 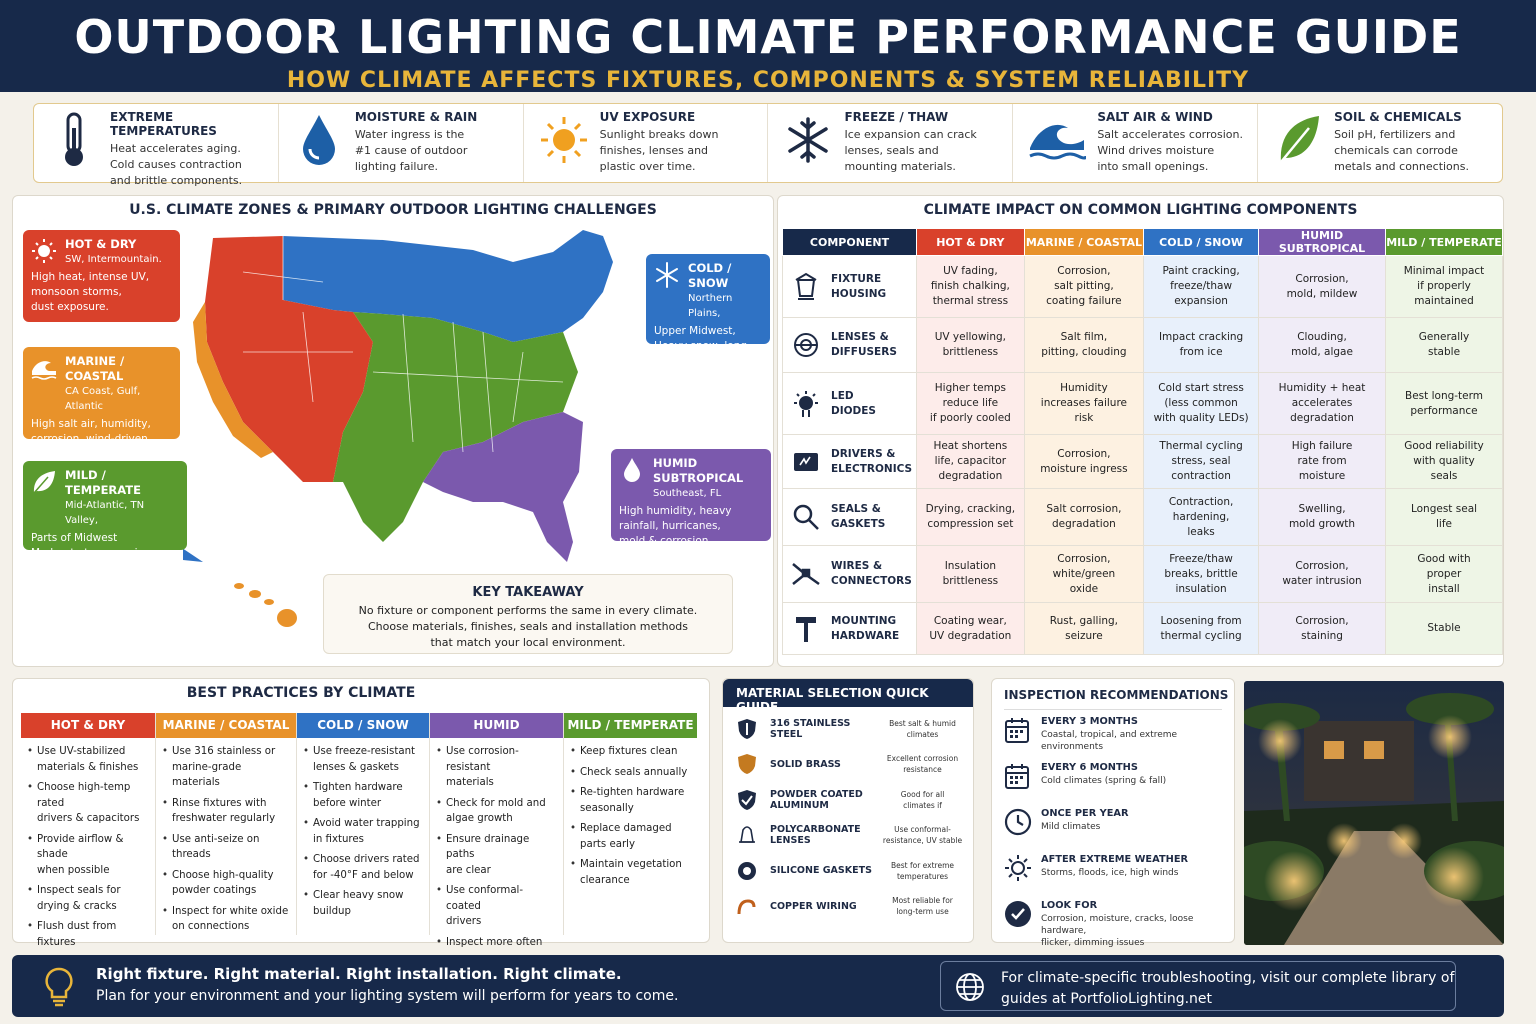 I want to click on best-practice-column-header: MILD / TEMPERATE, so click(x=630, y=725).